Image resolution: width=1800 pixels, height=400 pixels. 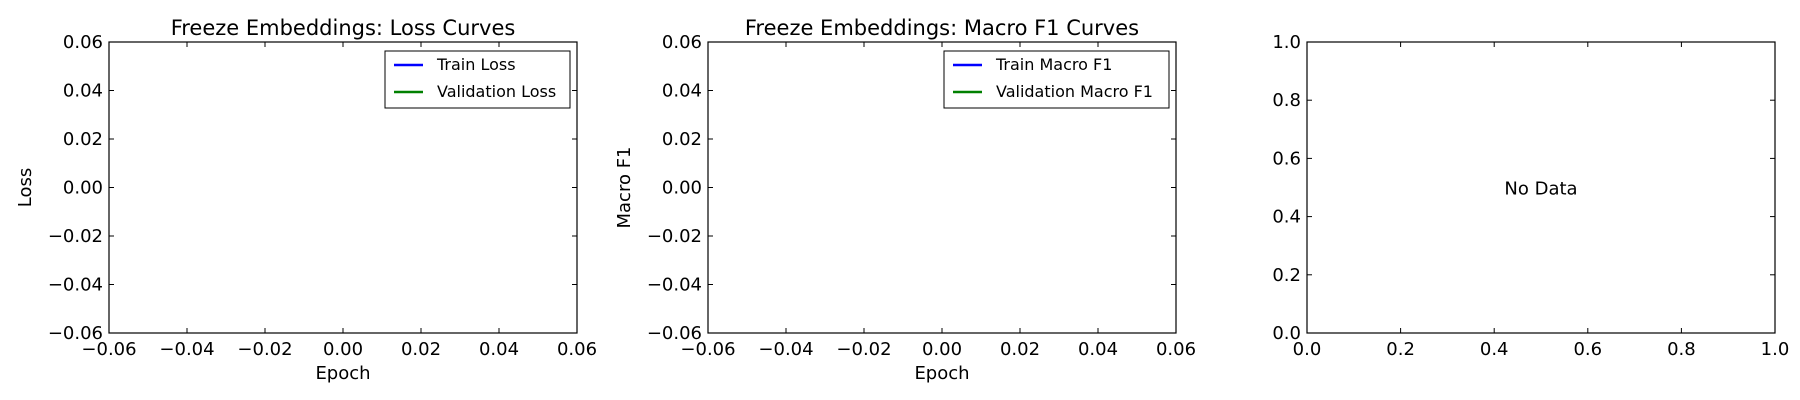 I want to click on x-tick-label: 0.8, so click(x=1681, y=349).